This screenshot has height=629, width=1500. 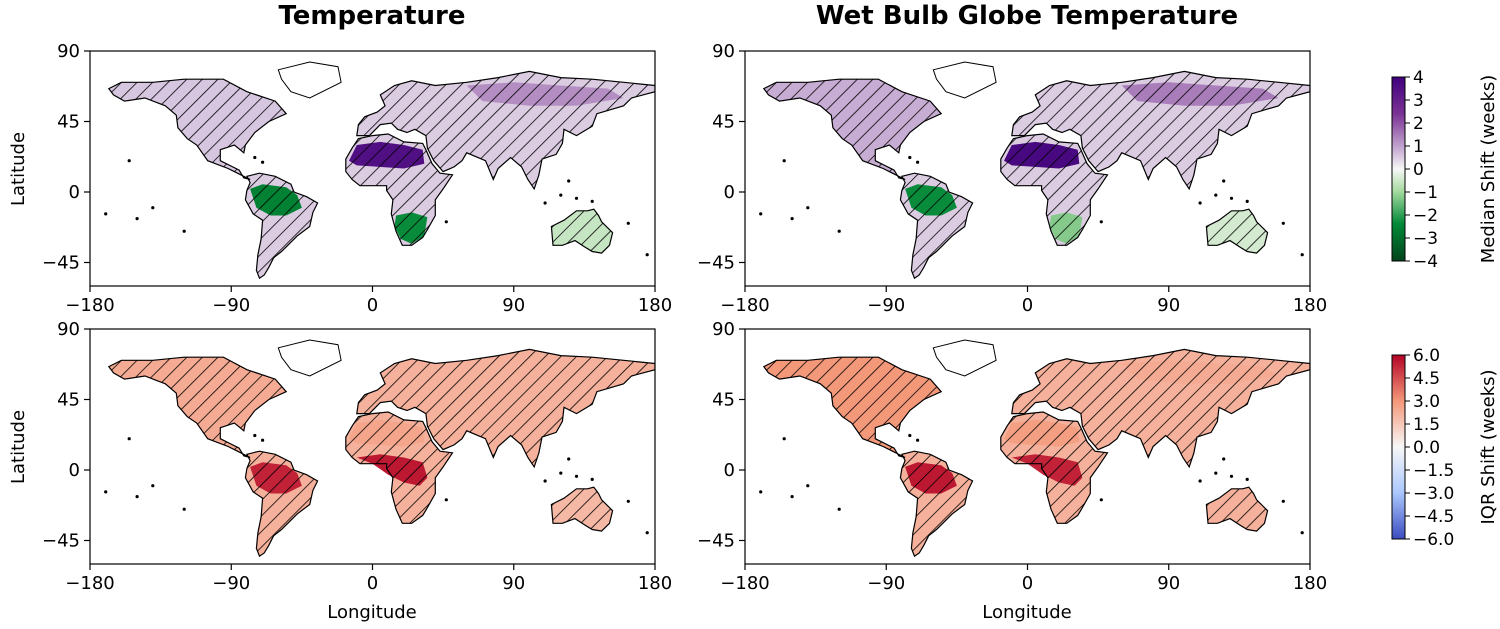 What do you see at coordinates (1425, 262) in the screenshot?
I see `colorbar-tick-label: −4` at bounding box center [1425, 262].